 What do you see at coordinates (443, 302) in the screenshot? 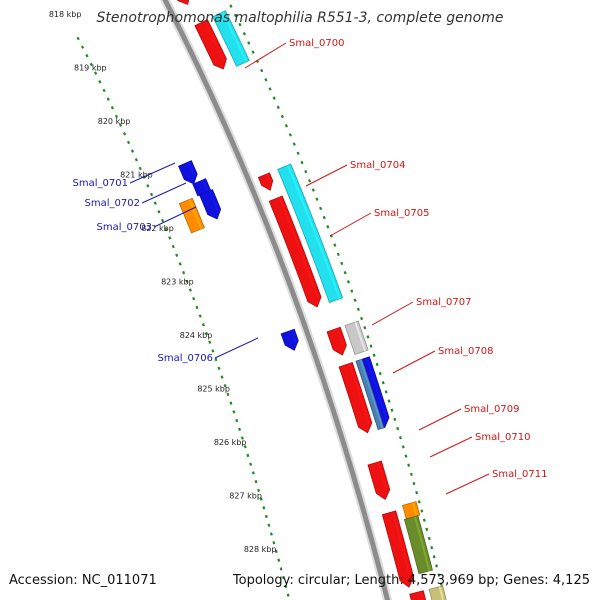
I see `gene-label-smal-0707: Smal_0707` at bounding box center [443, 302].